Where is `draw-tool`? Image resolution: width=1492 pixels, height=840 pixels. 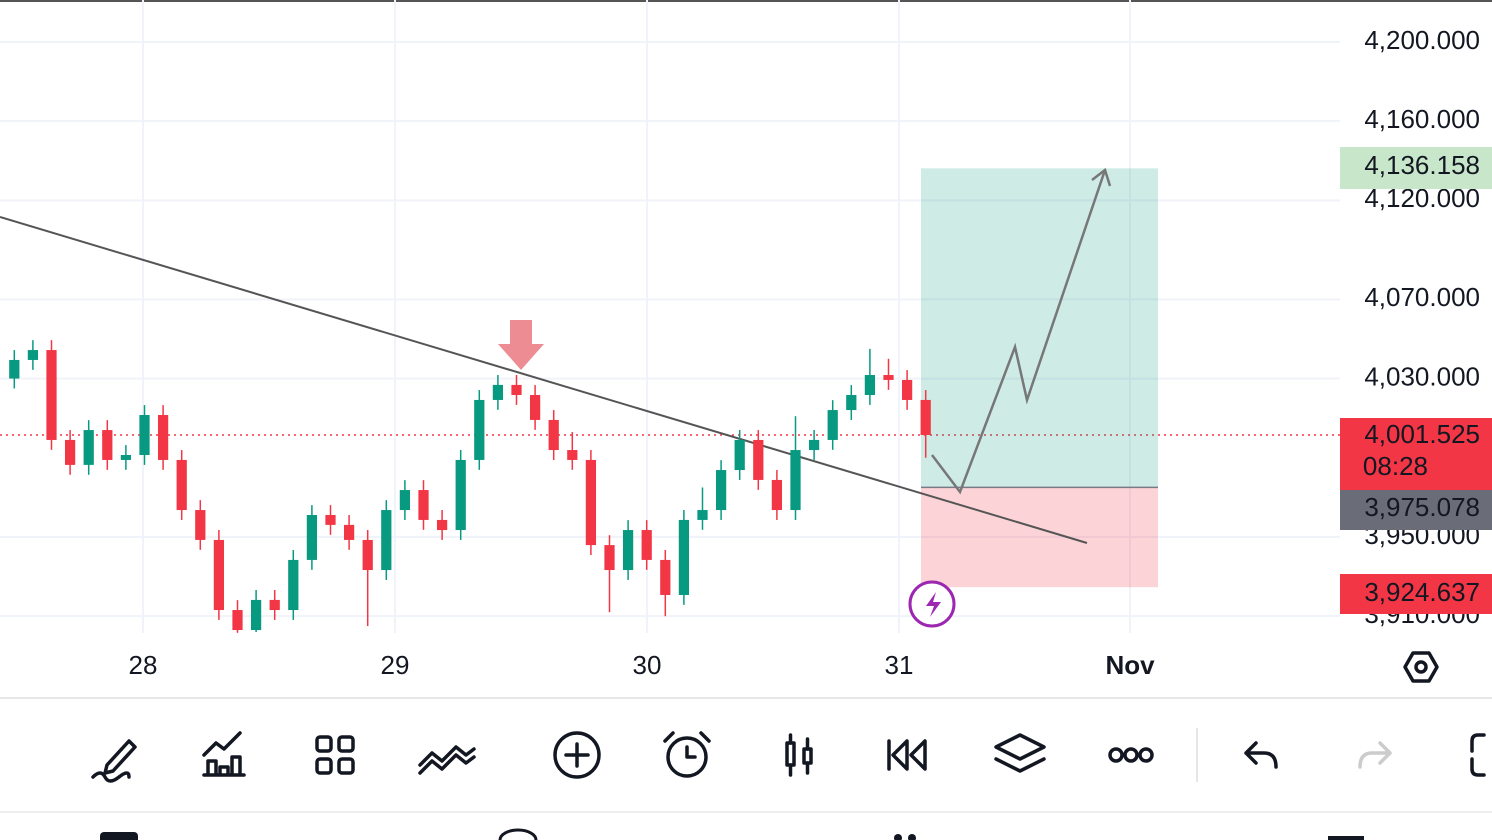 draw-tool is located at coordinates (114, 761).